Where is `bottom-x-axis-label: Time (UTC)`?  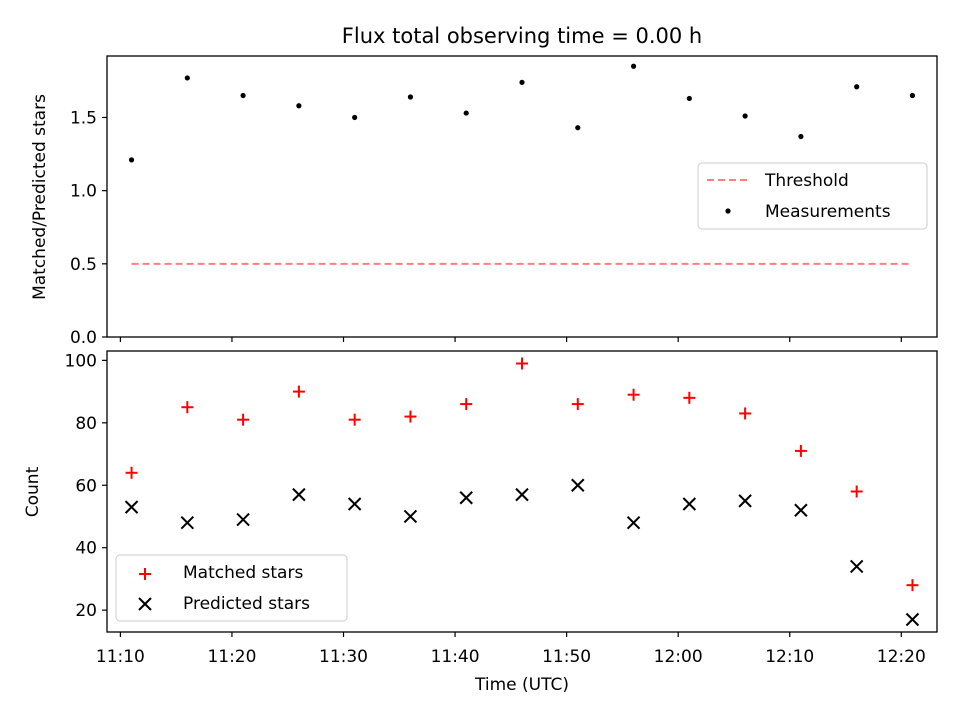 bottom-x-axis-label: Time (UTC) is located at coordinates (521, 685).